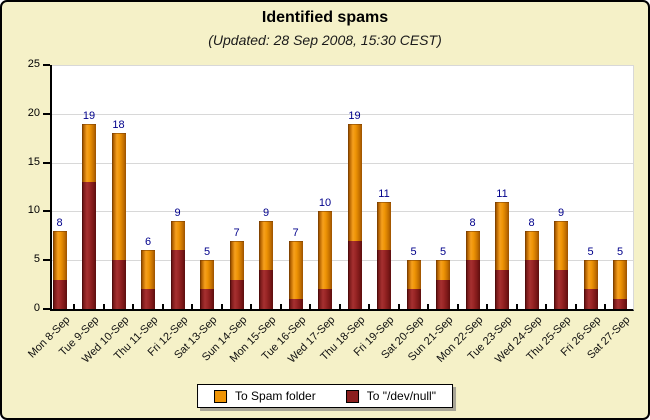  I want to click on bar-total-label: 6, so click(148, 242).